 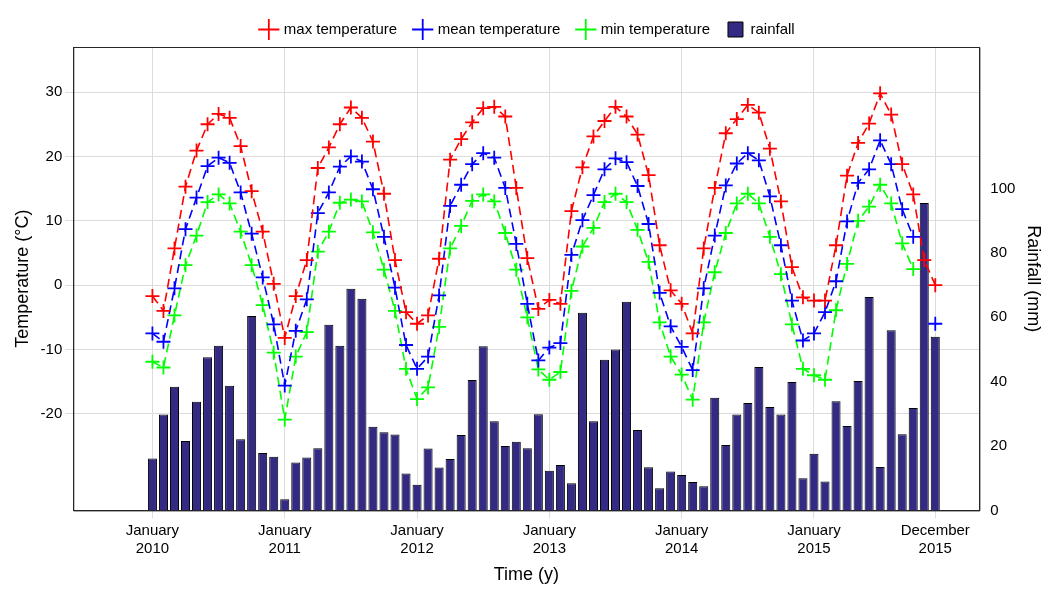 I want to click on y2-tick-label: 60, so click(x=999, y=316).